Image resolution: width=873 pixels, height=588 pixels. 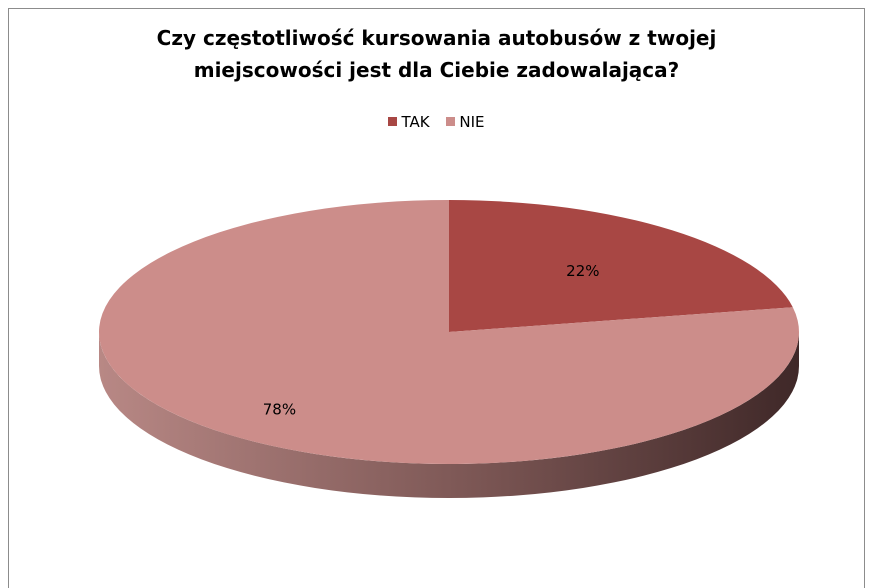 What do you see at coordinates (472, 122) in the screenshot?
I see `legend-label-nie: NIE` at bounding box center [472, 122].